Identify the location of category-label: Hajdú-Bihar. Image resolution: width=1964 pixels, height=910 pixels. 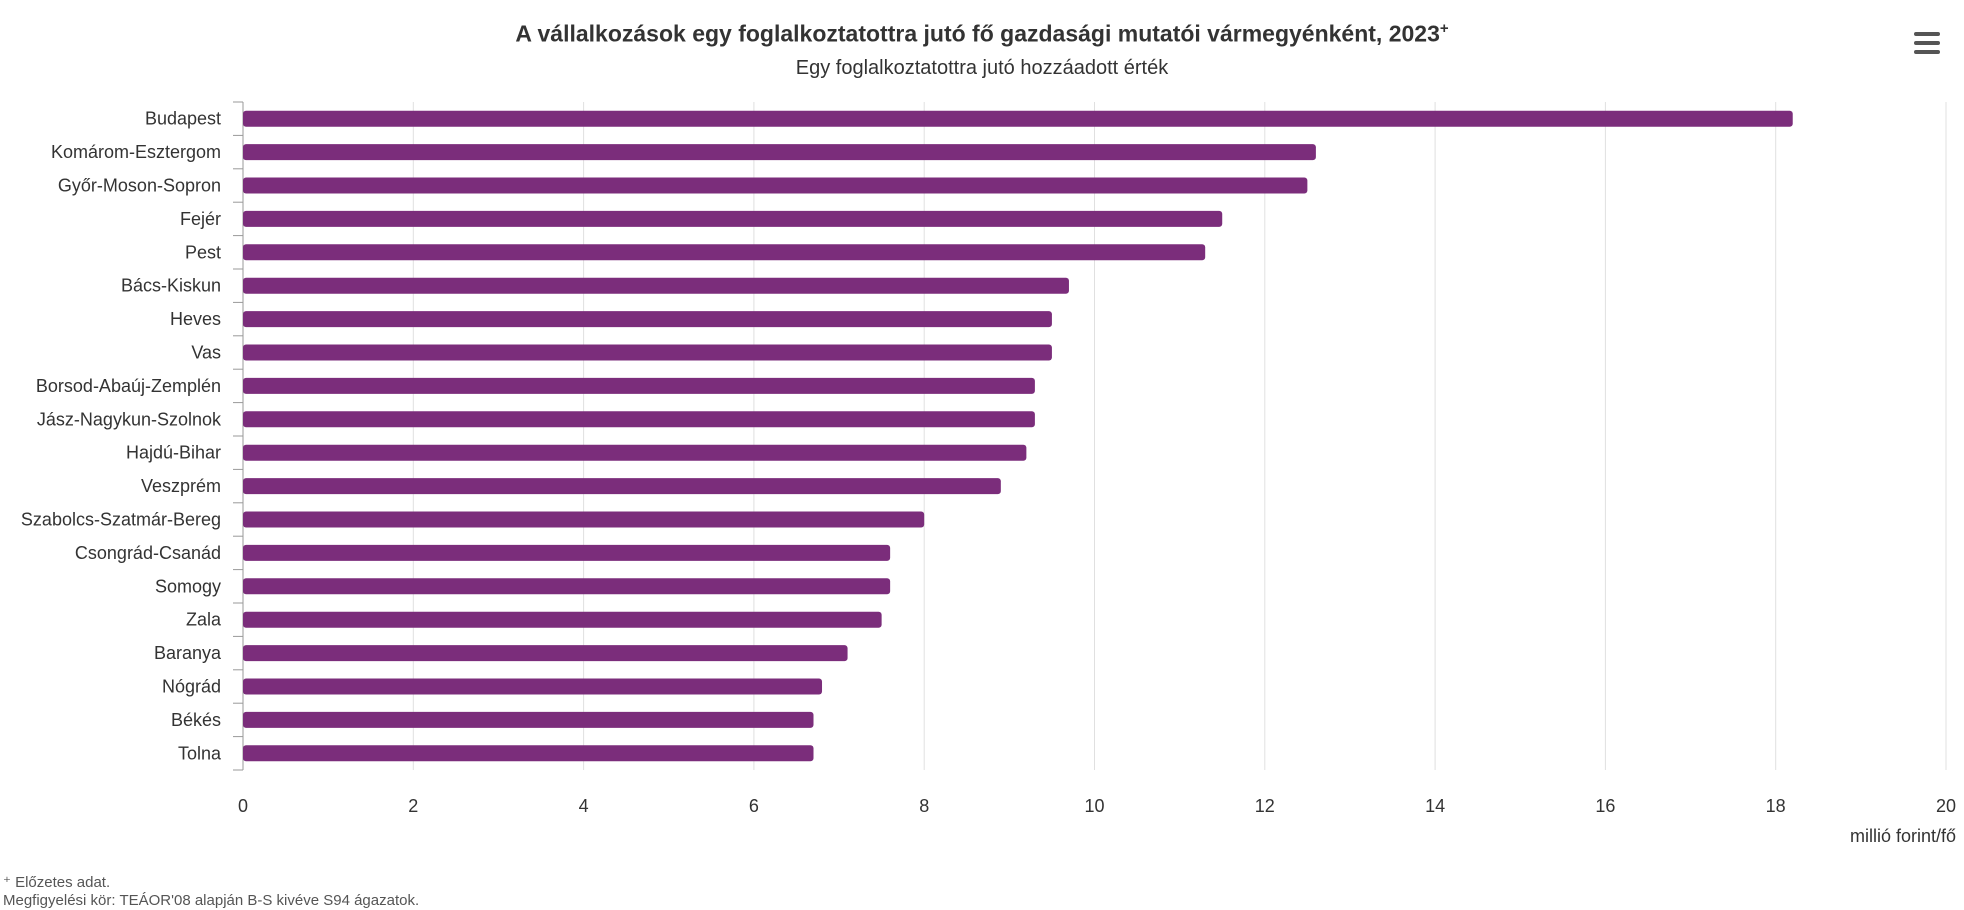
(173, 453).